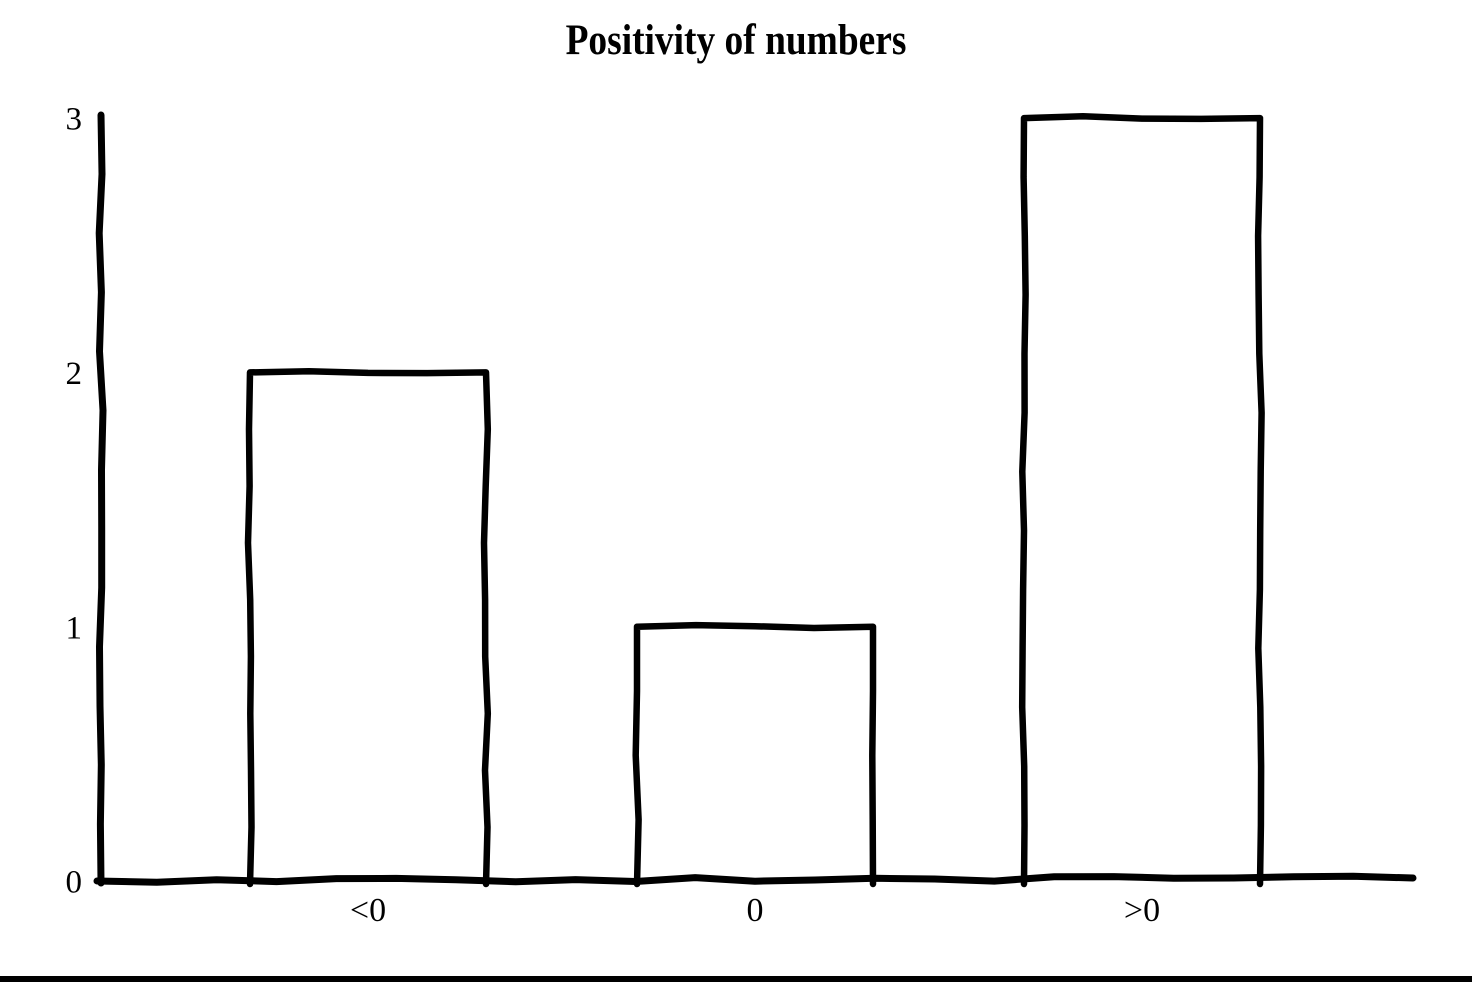  What do you see at coordinates (755, 910) in the screenshot?
I see `x-category-label-2: 0` at bounding box center [755, 910].